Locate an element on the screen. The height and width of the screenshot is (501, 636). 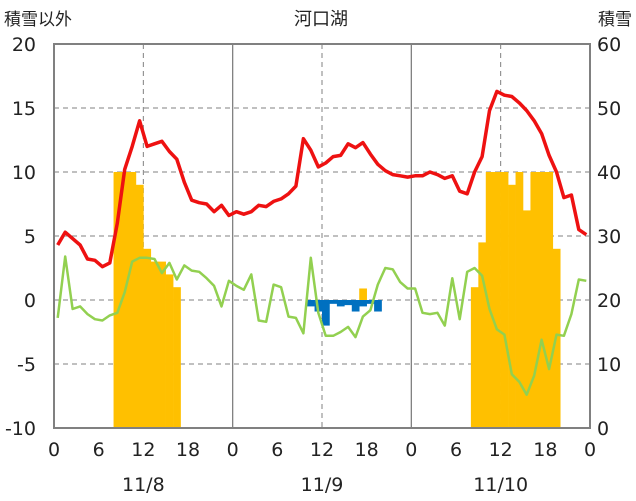
x-tick-labels: 0 6 12 18 0 6 12 18 0 6 12 18 0 is located at coordinates (322, 450).